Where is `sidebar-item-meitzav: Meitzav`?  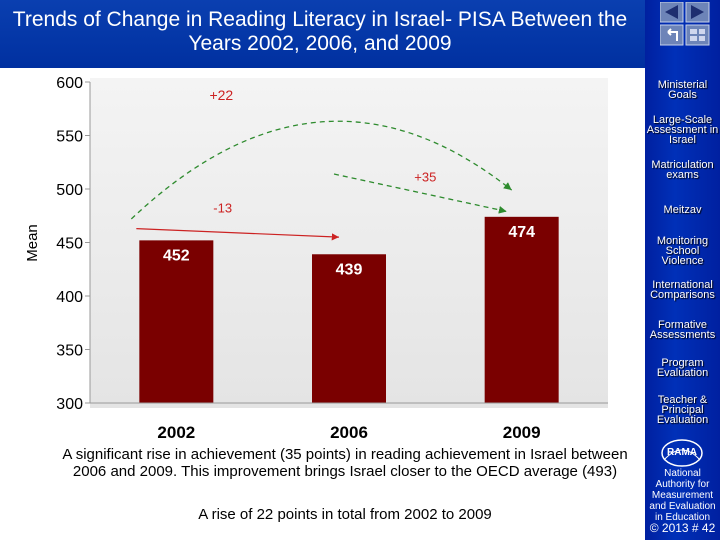 sidebar-item-meitzav: Meitzav is located at coordinates (682, 210).